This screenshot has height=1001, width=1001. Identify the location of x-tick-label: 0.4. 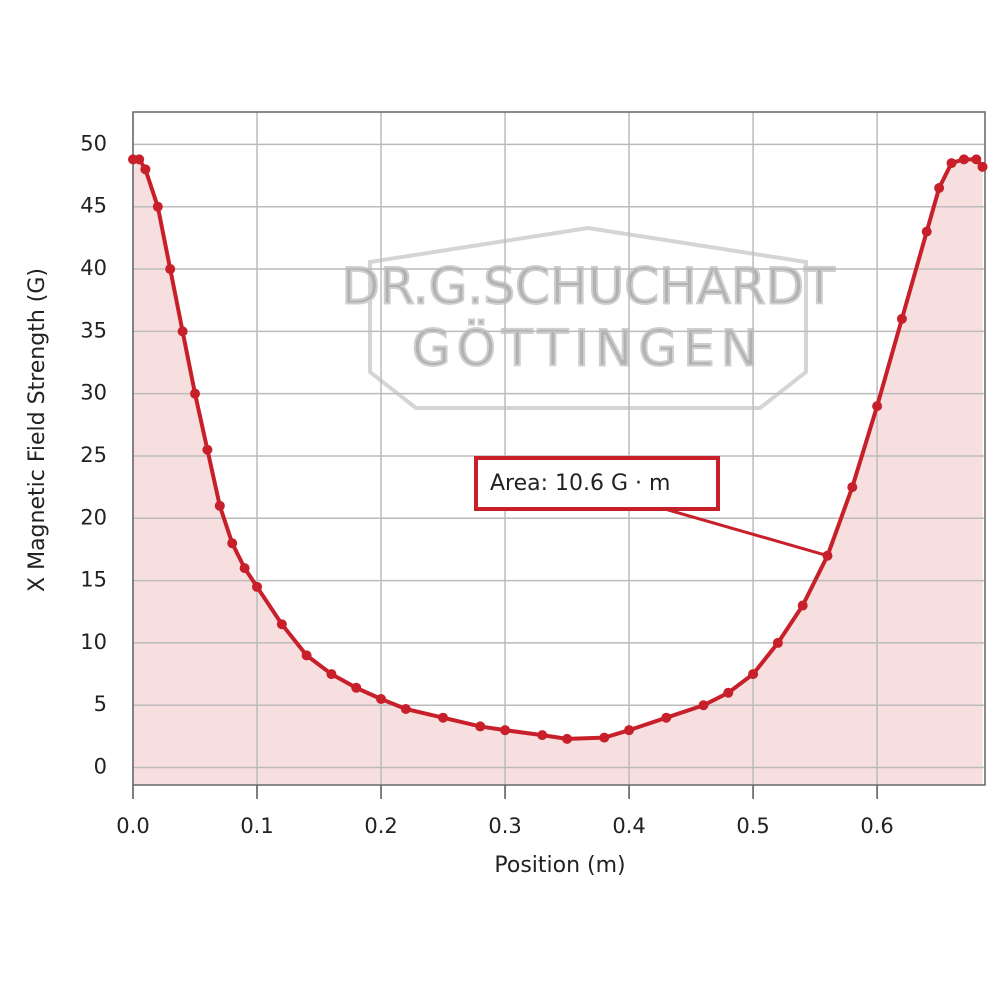
(628, 826).